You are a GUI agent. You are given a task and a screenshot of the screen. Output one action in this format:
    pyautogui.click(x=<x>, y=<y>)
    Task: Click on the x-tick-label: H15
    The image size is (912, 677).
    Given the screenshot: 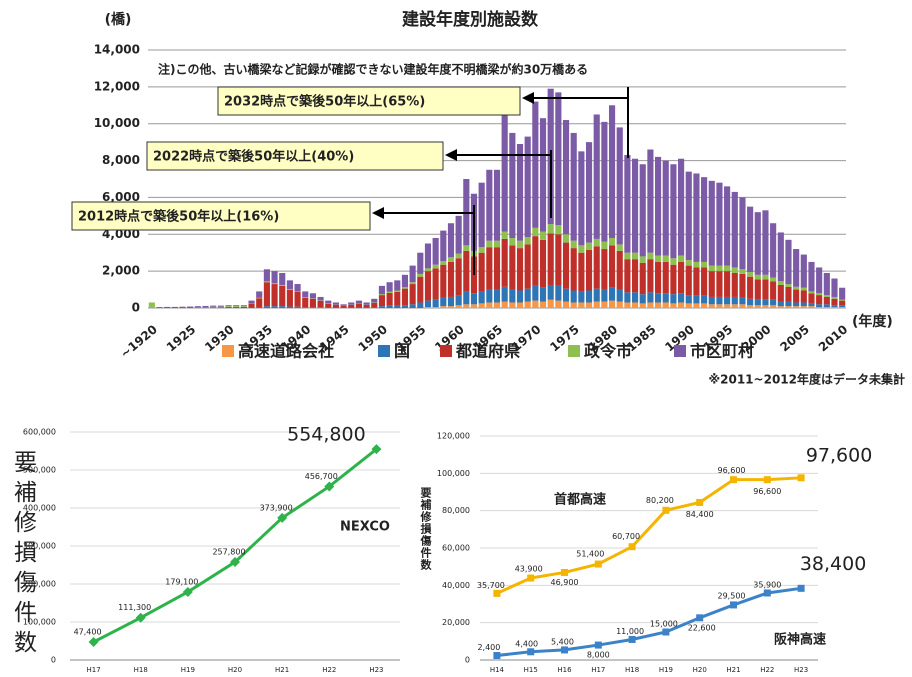 What is the action you would take?
    pyautogui.click(x=531, y=670)
    